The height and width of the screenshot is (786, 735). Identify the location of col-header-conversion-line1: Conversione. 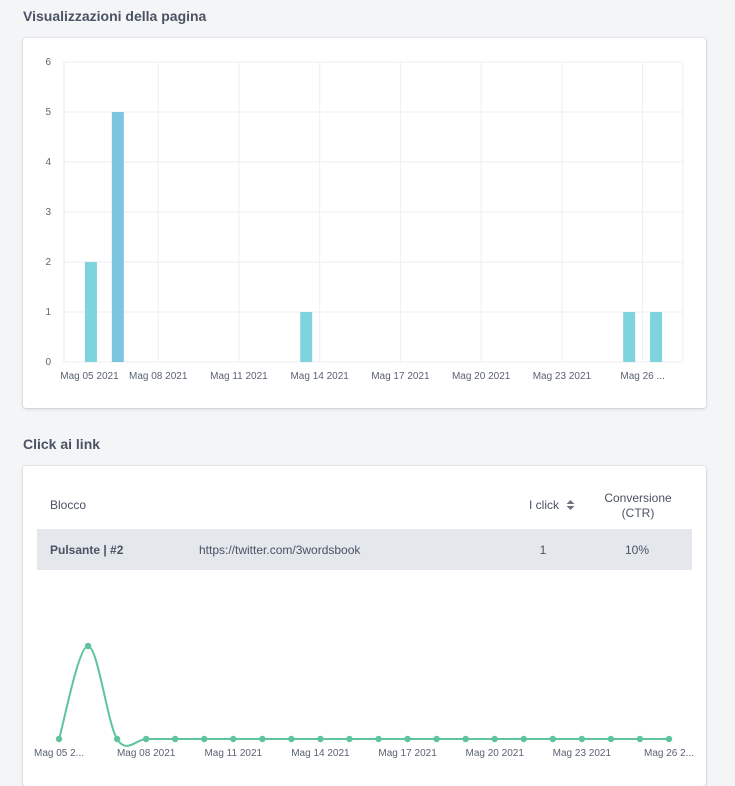
(638, 498).